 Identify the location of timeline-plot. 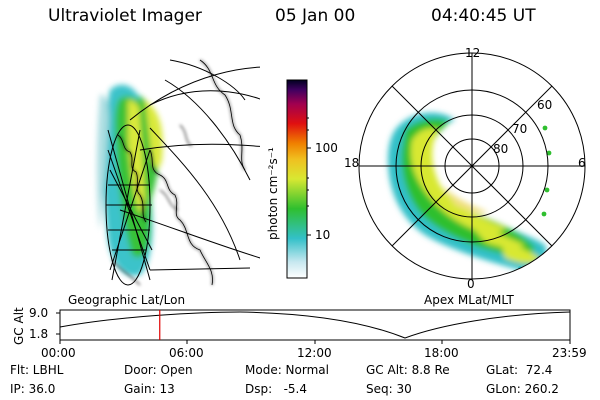
(313, 326).